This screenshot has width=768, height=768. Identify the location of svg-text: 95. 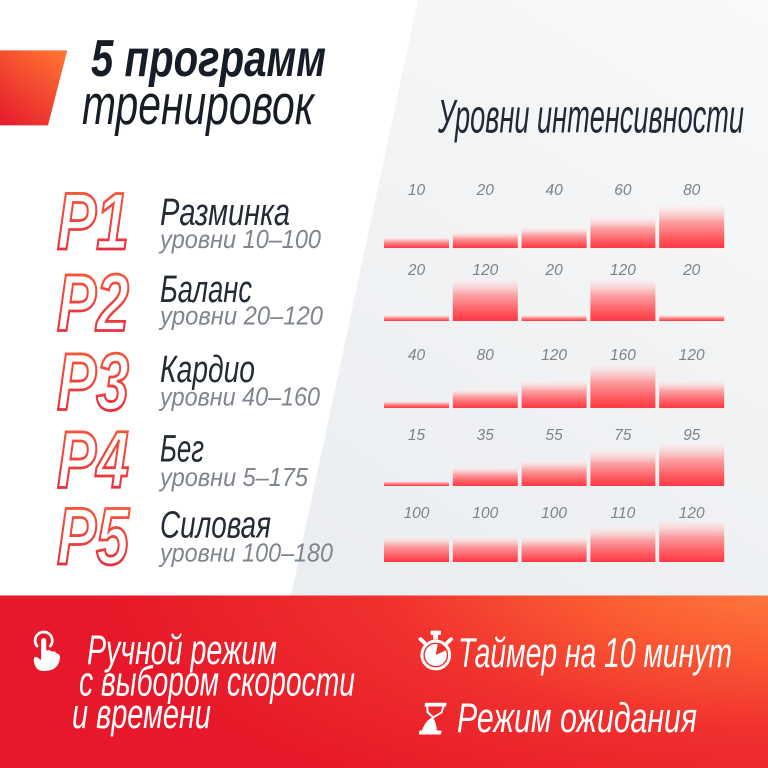
(692, 435).